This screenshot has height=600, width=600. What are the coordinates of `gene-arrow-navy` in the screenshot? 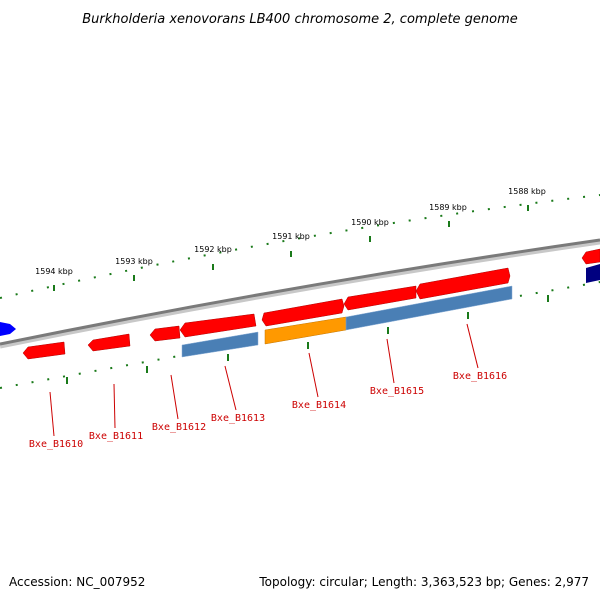 It's located at (593, 273).